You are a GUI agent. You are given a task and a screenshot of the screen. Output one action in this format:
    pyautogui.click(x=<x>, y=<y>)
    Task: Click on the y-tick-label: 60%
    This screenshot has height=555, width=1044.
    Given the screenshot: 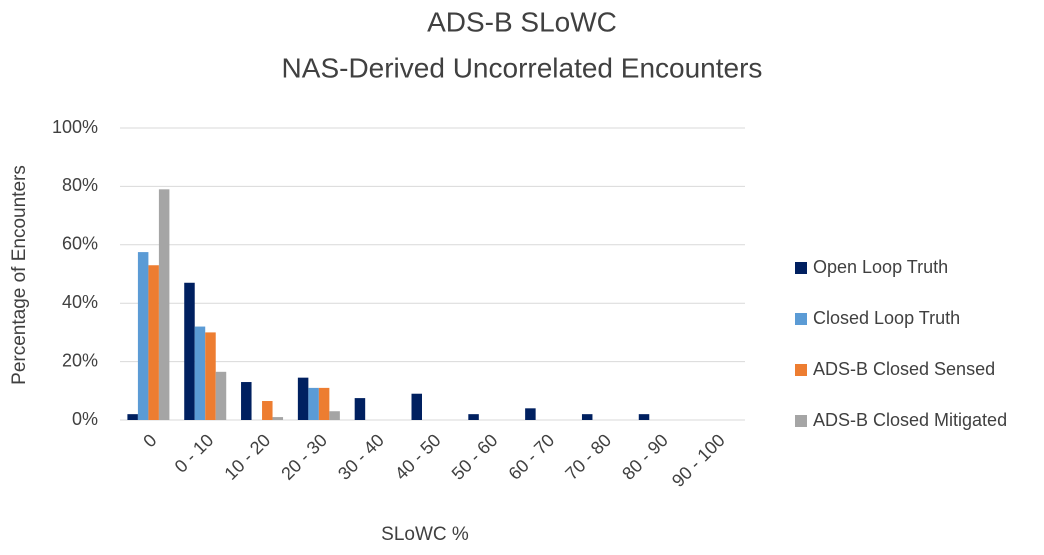 What is the action you would take?
    pyautogui.click(x=80, y=244)
    